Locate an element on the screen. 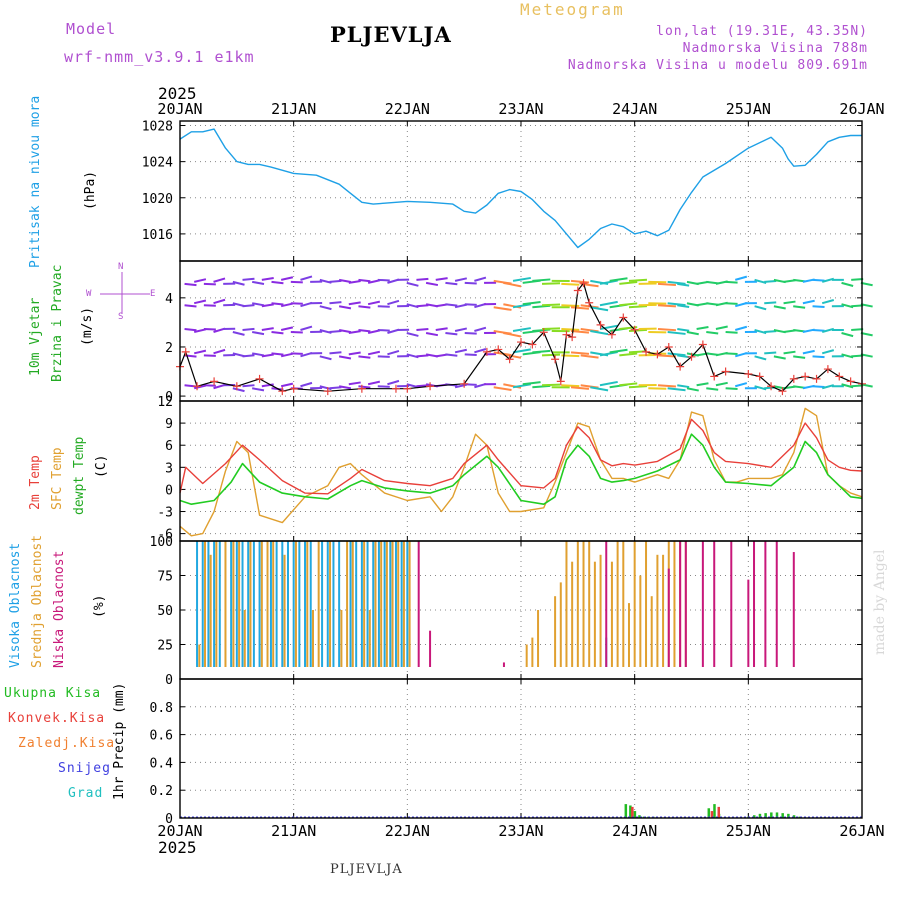 Image resolution: width=900 pixels, height=900 pixels. x-tick-label-bottom: 20JAN is located at coordinates (179, 831).